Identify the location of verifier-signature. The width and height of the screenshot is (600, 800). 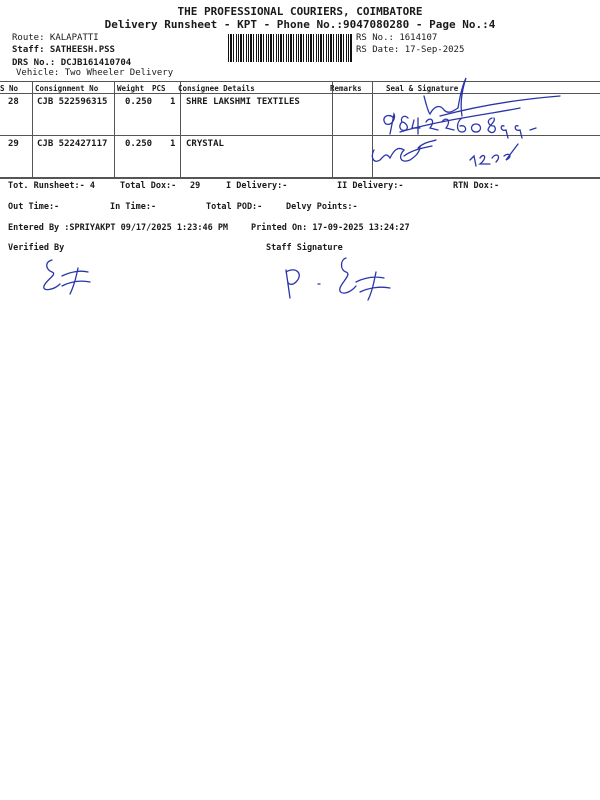
(67, 277).